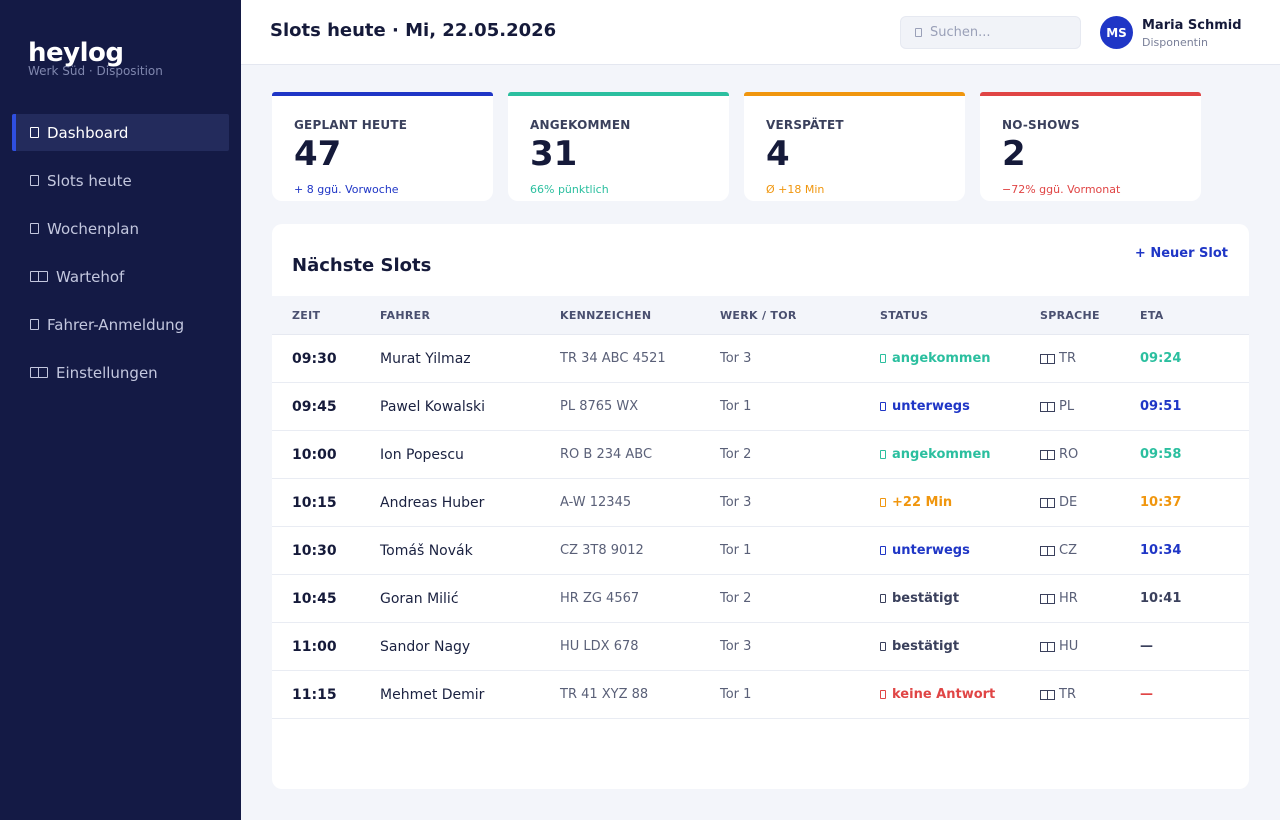  Describe the element at coordinates (419, 599) in the screenshot. I see `driver-name: Goran Milić` at that location.